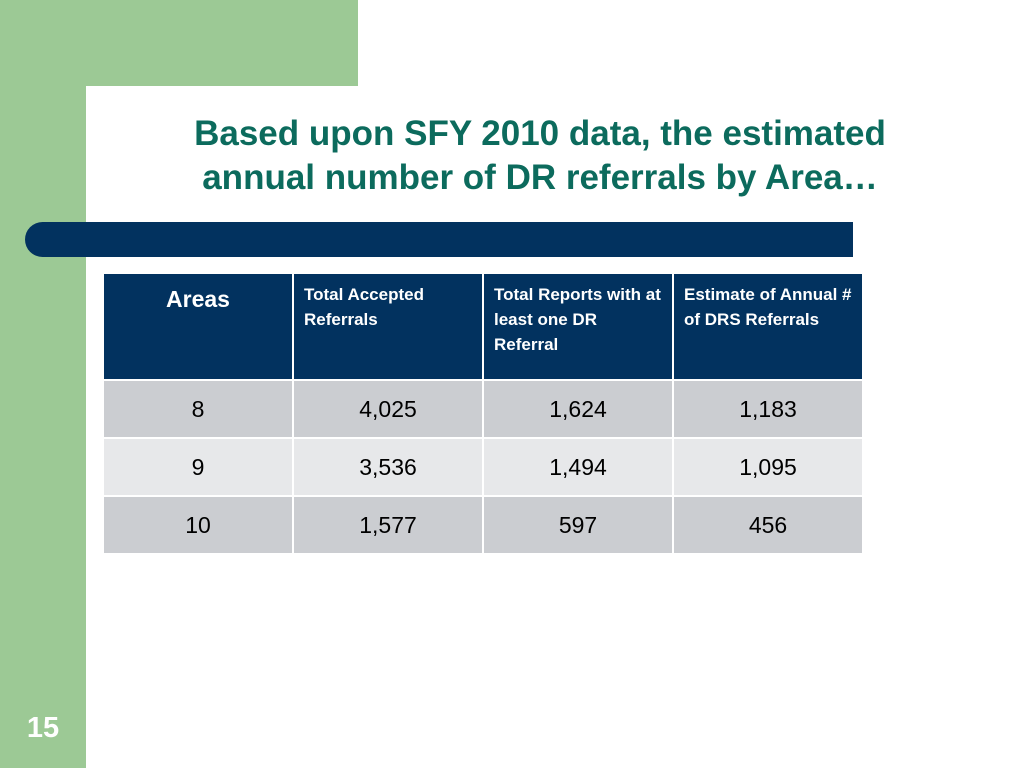  What do you see at coordinates (198, 525) in the screenshot?
I see `cell-area: 10` at bounding box center [198, 525].